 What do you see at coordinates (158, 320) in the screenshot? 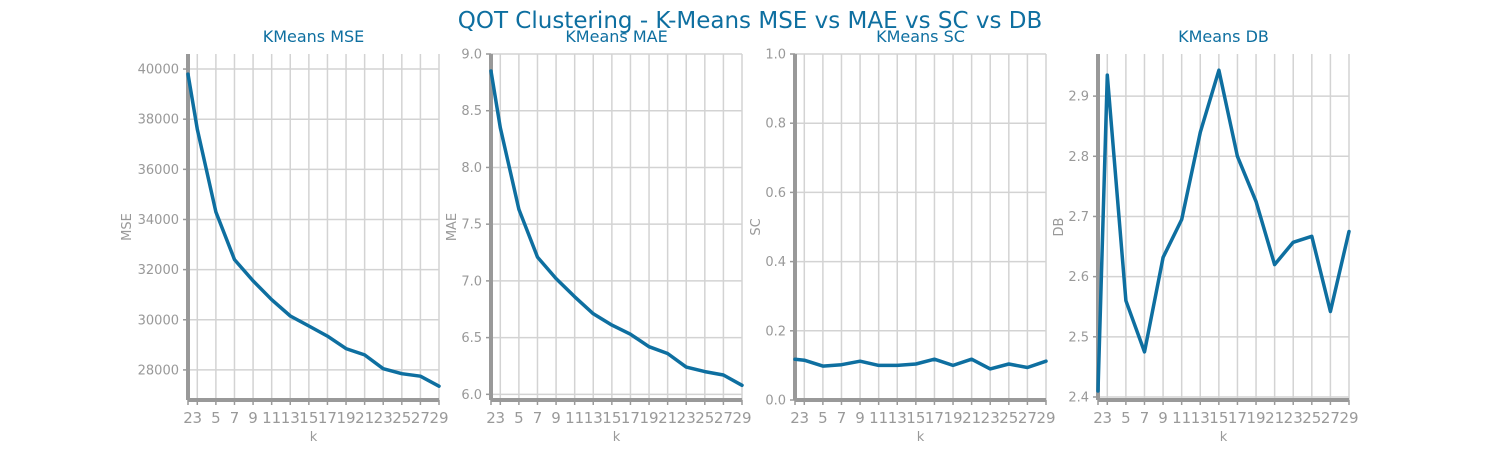
I see `y-tick-label: 30000` at bounding box center [158, 320].